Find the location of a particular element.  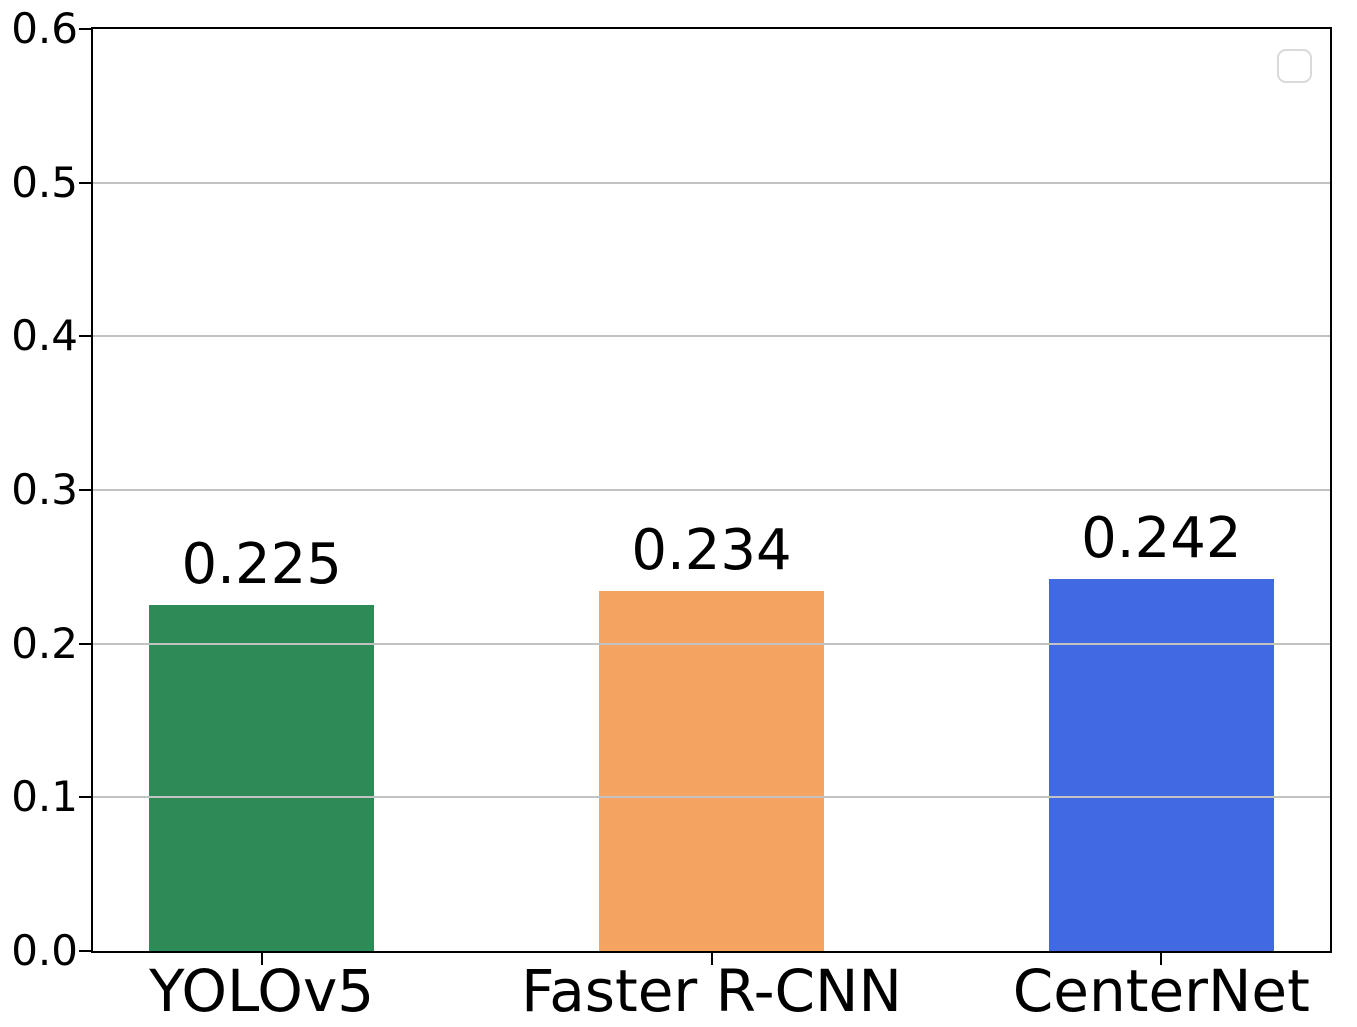

bar-value-label: 0.234 is located at coordinates (711, 551).